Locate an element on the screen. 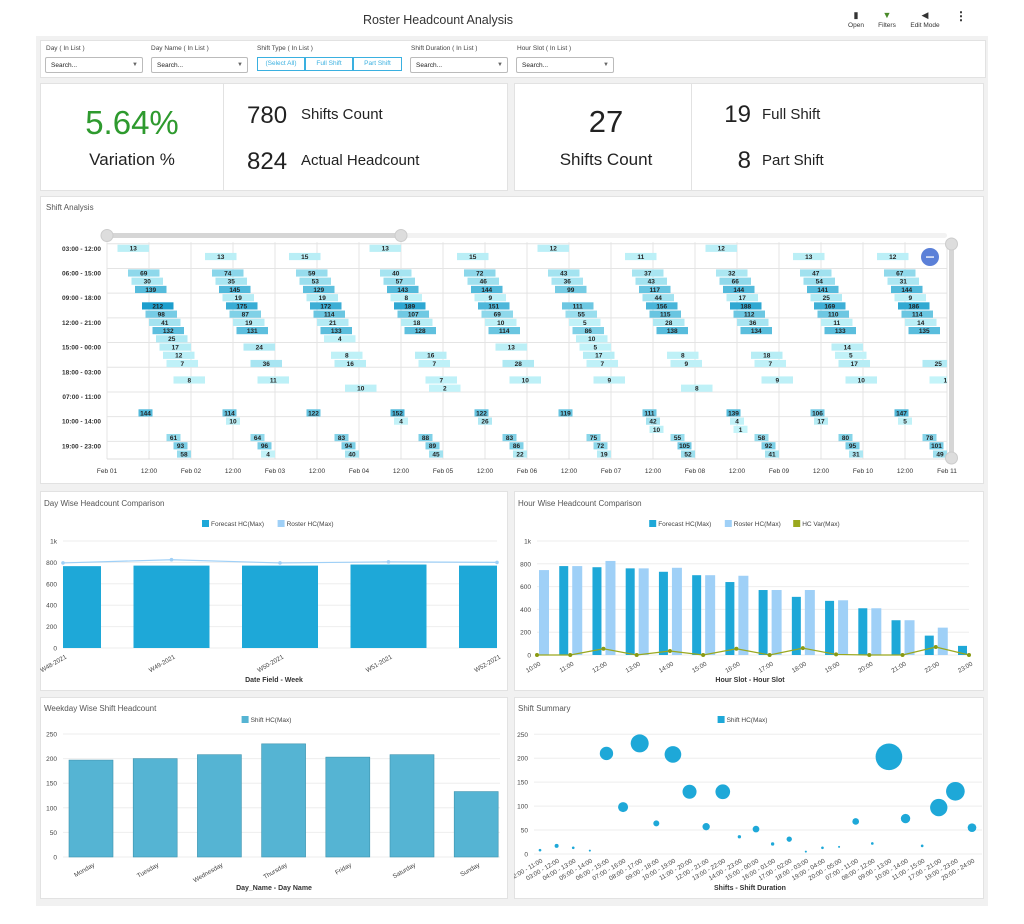 The height and width of the screenshot is (924, 1024). shift-type-select-all: (Select All) is located at coordinates (281, 64).